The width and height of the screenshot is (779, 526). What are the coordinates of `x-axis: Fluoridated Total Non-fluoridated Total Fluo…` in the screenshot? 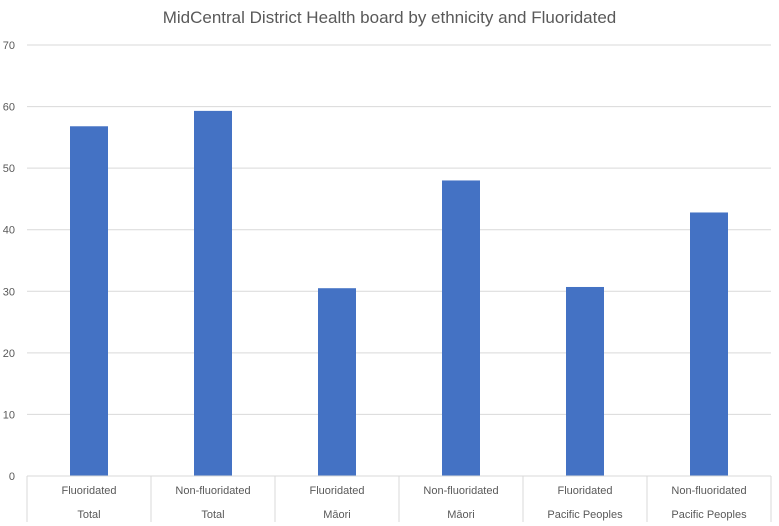 It's located at (399, 498).